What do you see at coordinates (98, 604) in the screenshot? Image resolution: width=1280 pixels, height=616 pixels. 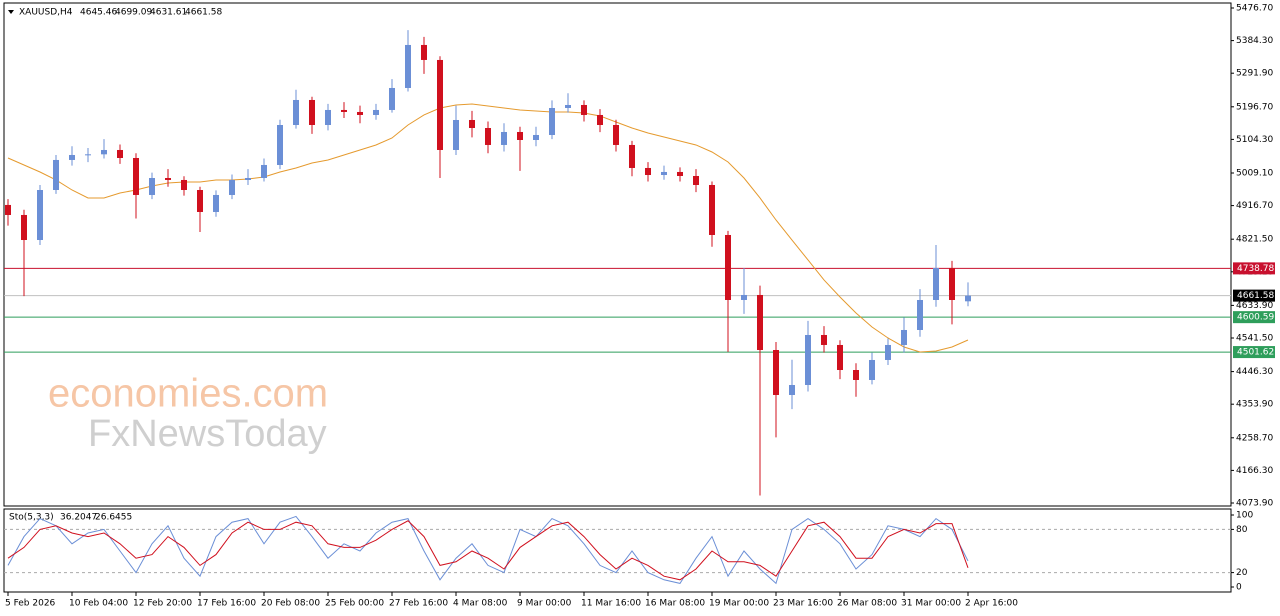 I see `x-tick-label: 10 Feb 04:00` at bounding box center [98, 604].